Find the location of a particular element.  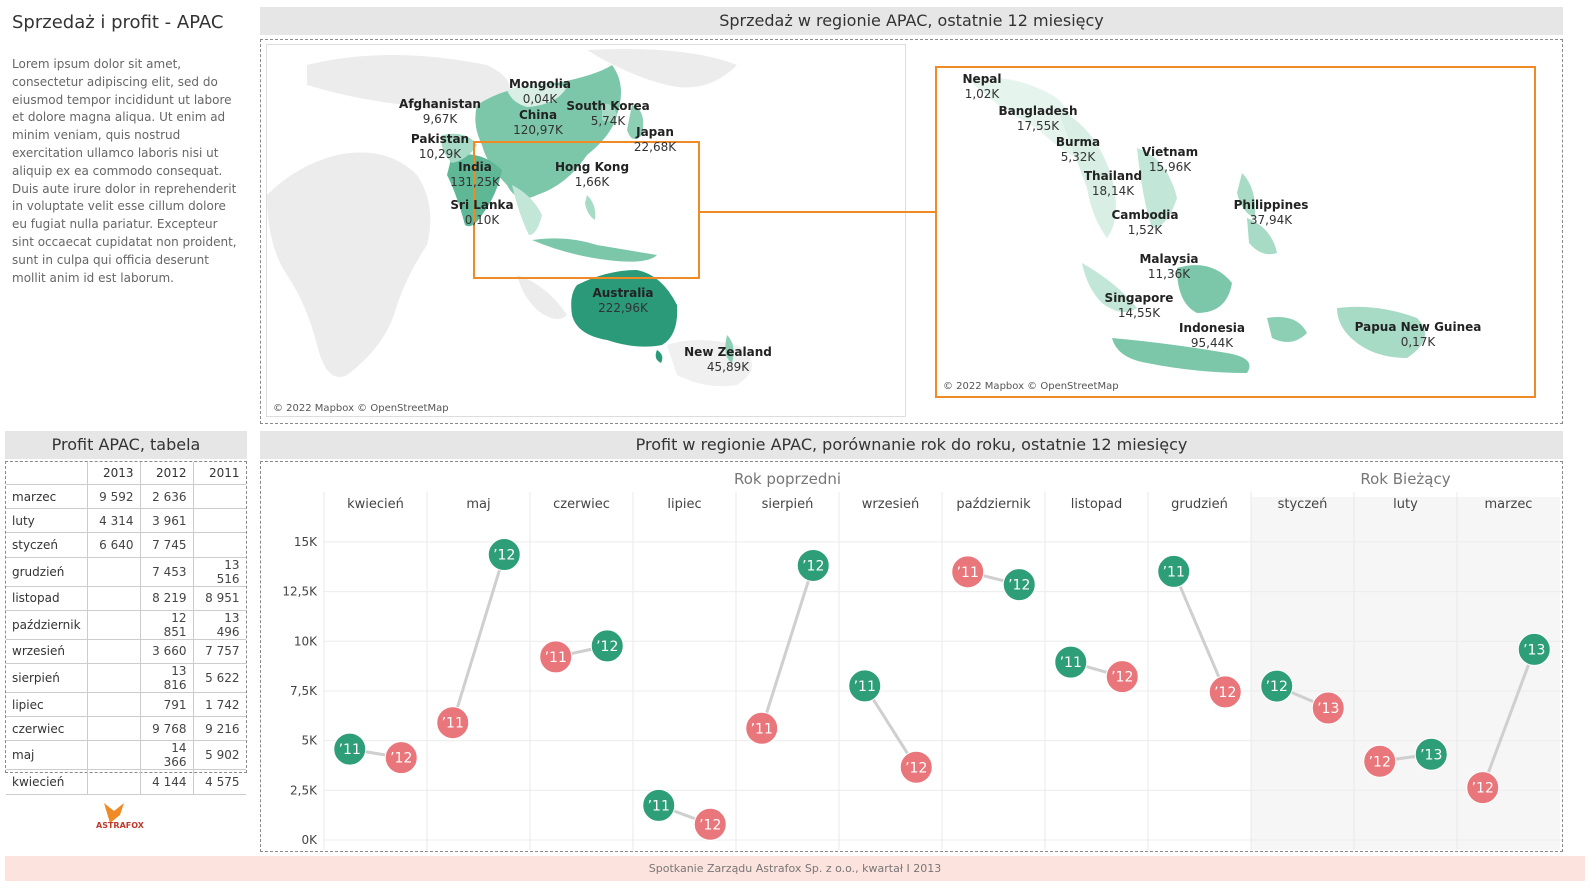

map-label-mongolia: Mongolia 0,04K is located at coordinates (540, 92).